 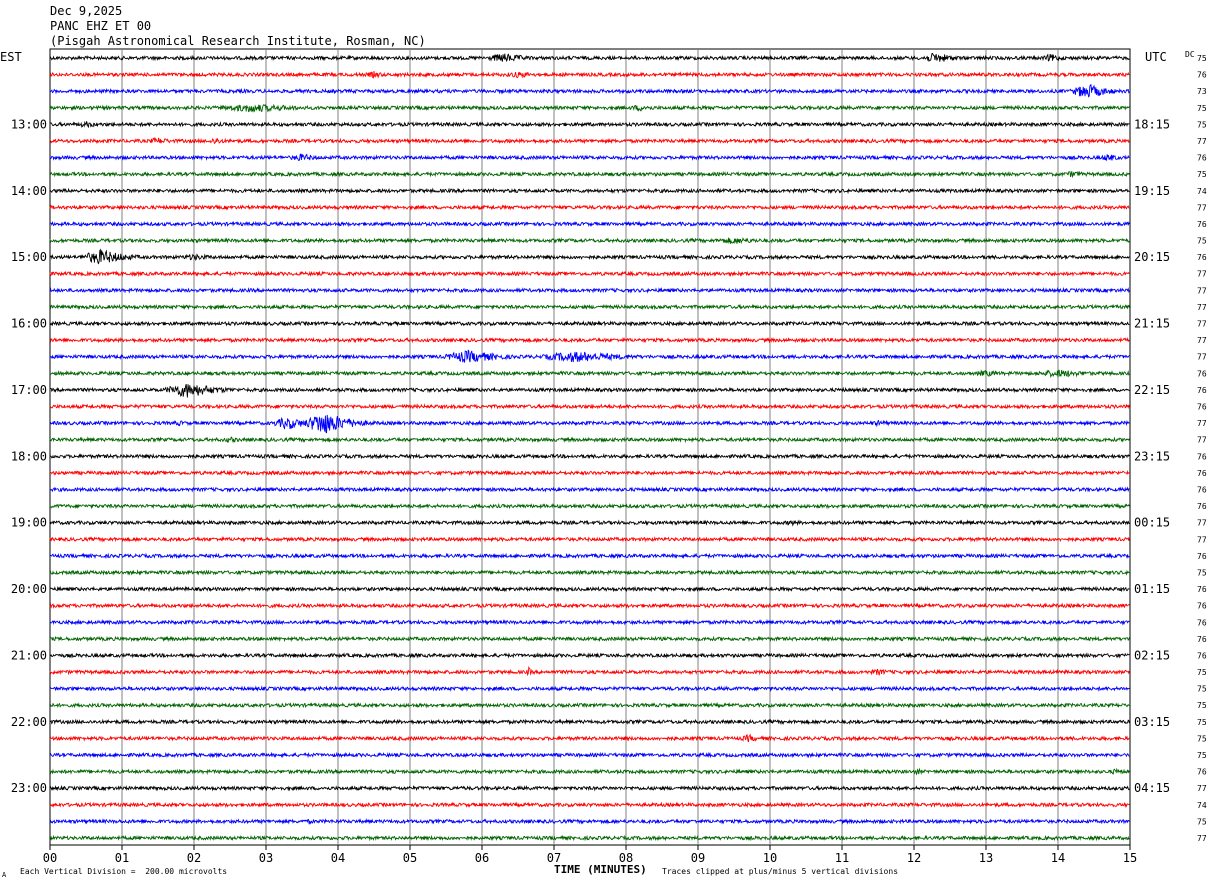 What do you see at coordinates (770, 858) in the screenshot?
I see `x-tick-label: 10` at bounding box center [770, 858].